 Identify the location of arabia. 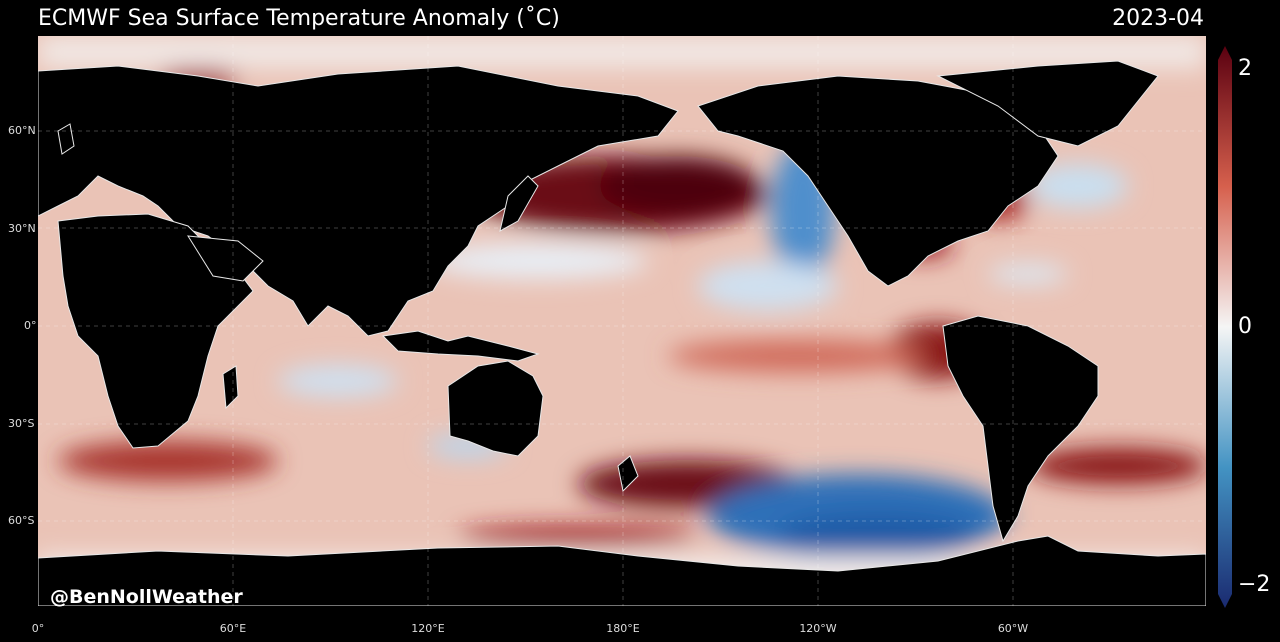
(225, 258).